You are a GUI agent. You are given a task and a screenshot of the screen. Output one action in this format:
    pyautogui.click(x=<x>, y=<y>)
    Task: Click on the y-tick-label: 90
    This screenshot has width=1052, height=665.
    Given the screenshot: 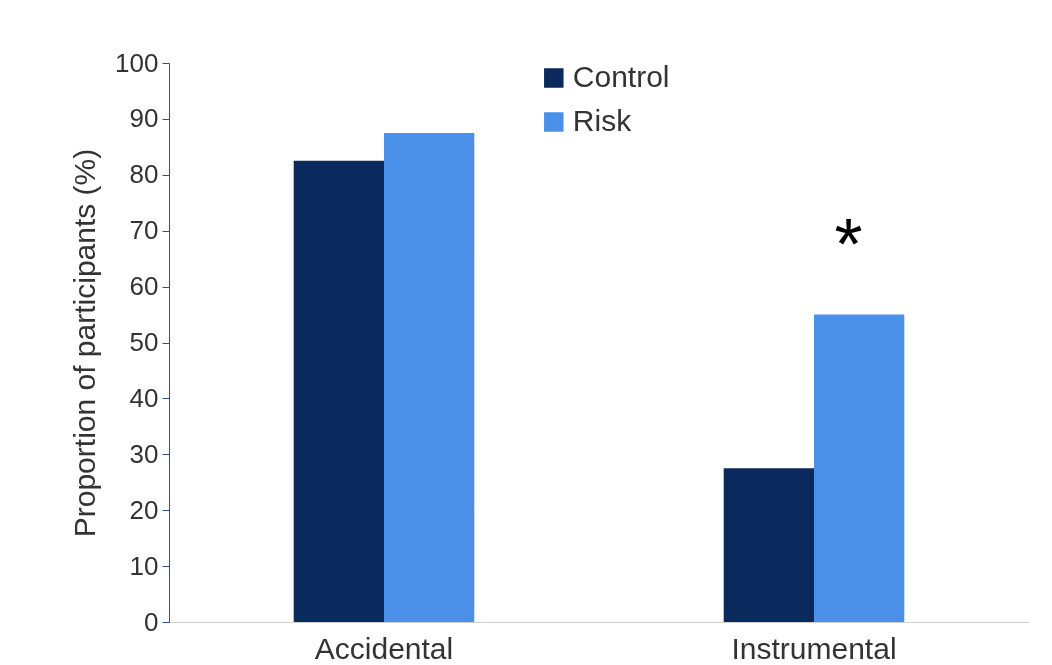 What is the action you would take?
    pyautogui.click(x=144, y=118)
    